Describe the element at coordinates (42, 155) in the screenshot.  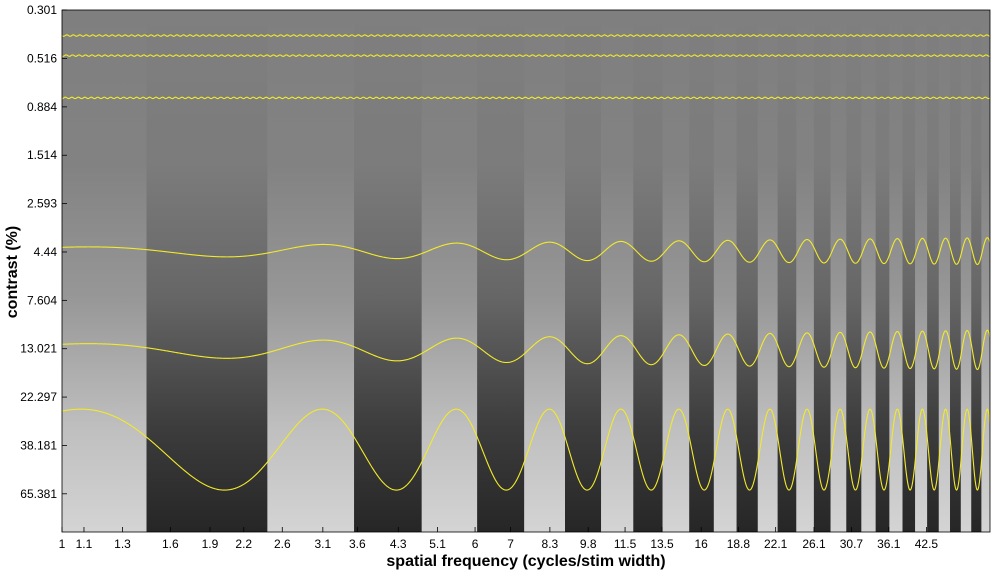
I see `y-tick-label: 1.514` at that location.